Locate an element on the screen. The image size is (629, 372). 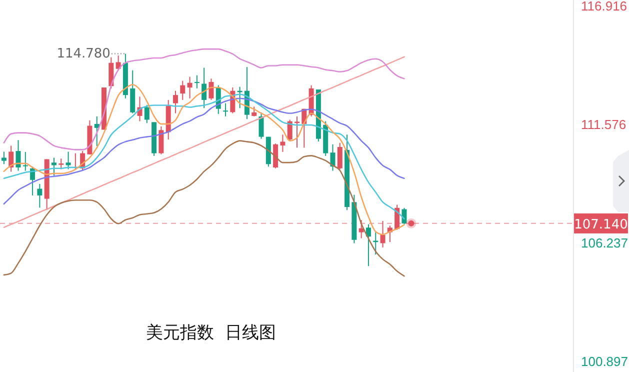
y-tick-label: 116.916 is located at coordinates (604, 7).